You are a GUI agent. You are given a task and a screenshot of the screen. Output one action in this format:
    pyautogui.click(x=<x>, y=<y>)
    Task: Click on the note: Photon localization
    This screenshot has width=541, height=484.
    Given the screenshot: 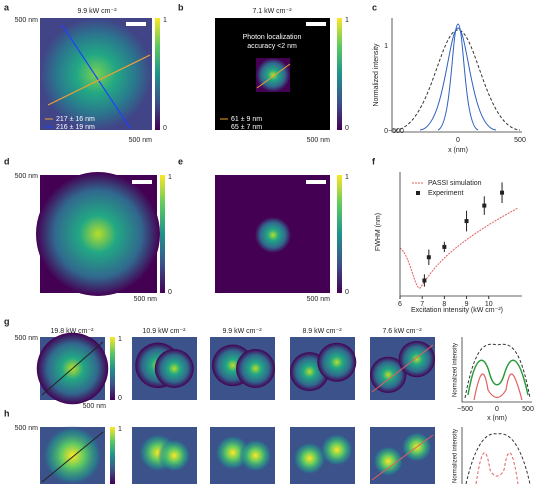 What is the action you would take?
    pyautogui.click(x=272, y=37)
    